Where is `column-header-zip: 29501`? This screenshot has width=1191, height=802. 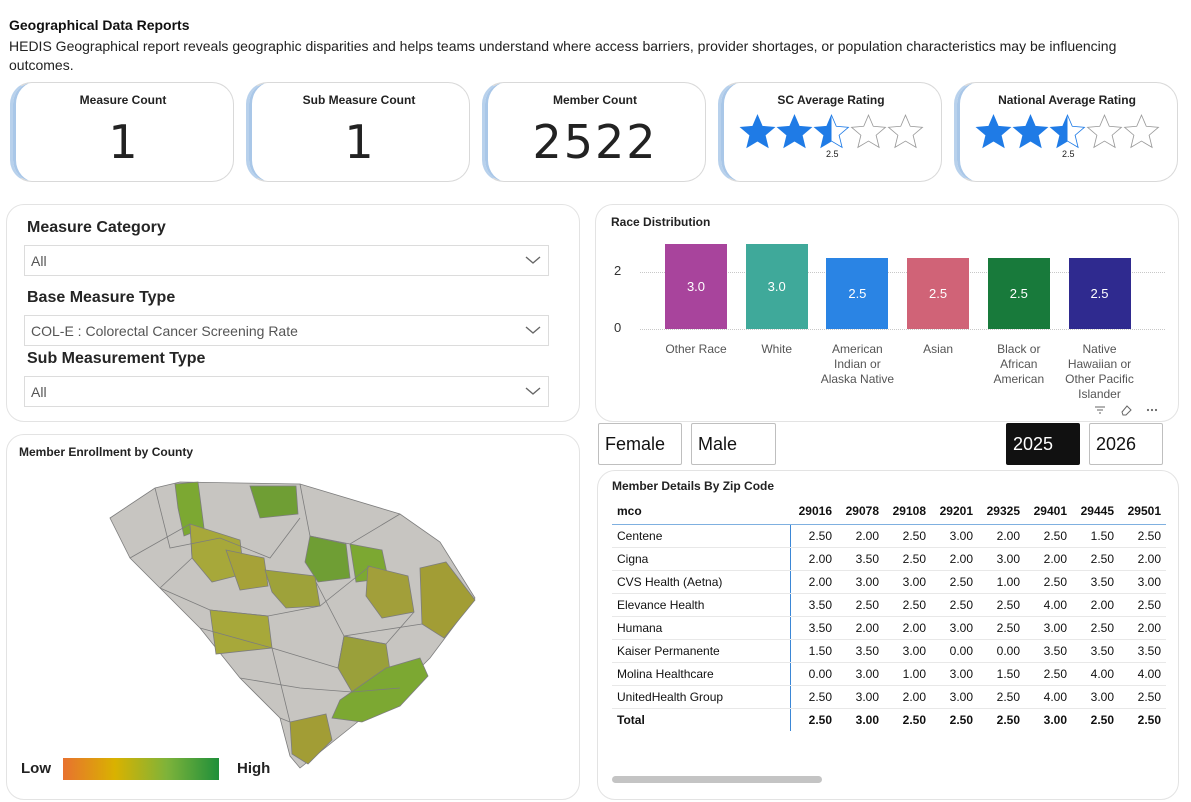
column-header-zip: 29501 is located at coordinates (1142, 511).